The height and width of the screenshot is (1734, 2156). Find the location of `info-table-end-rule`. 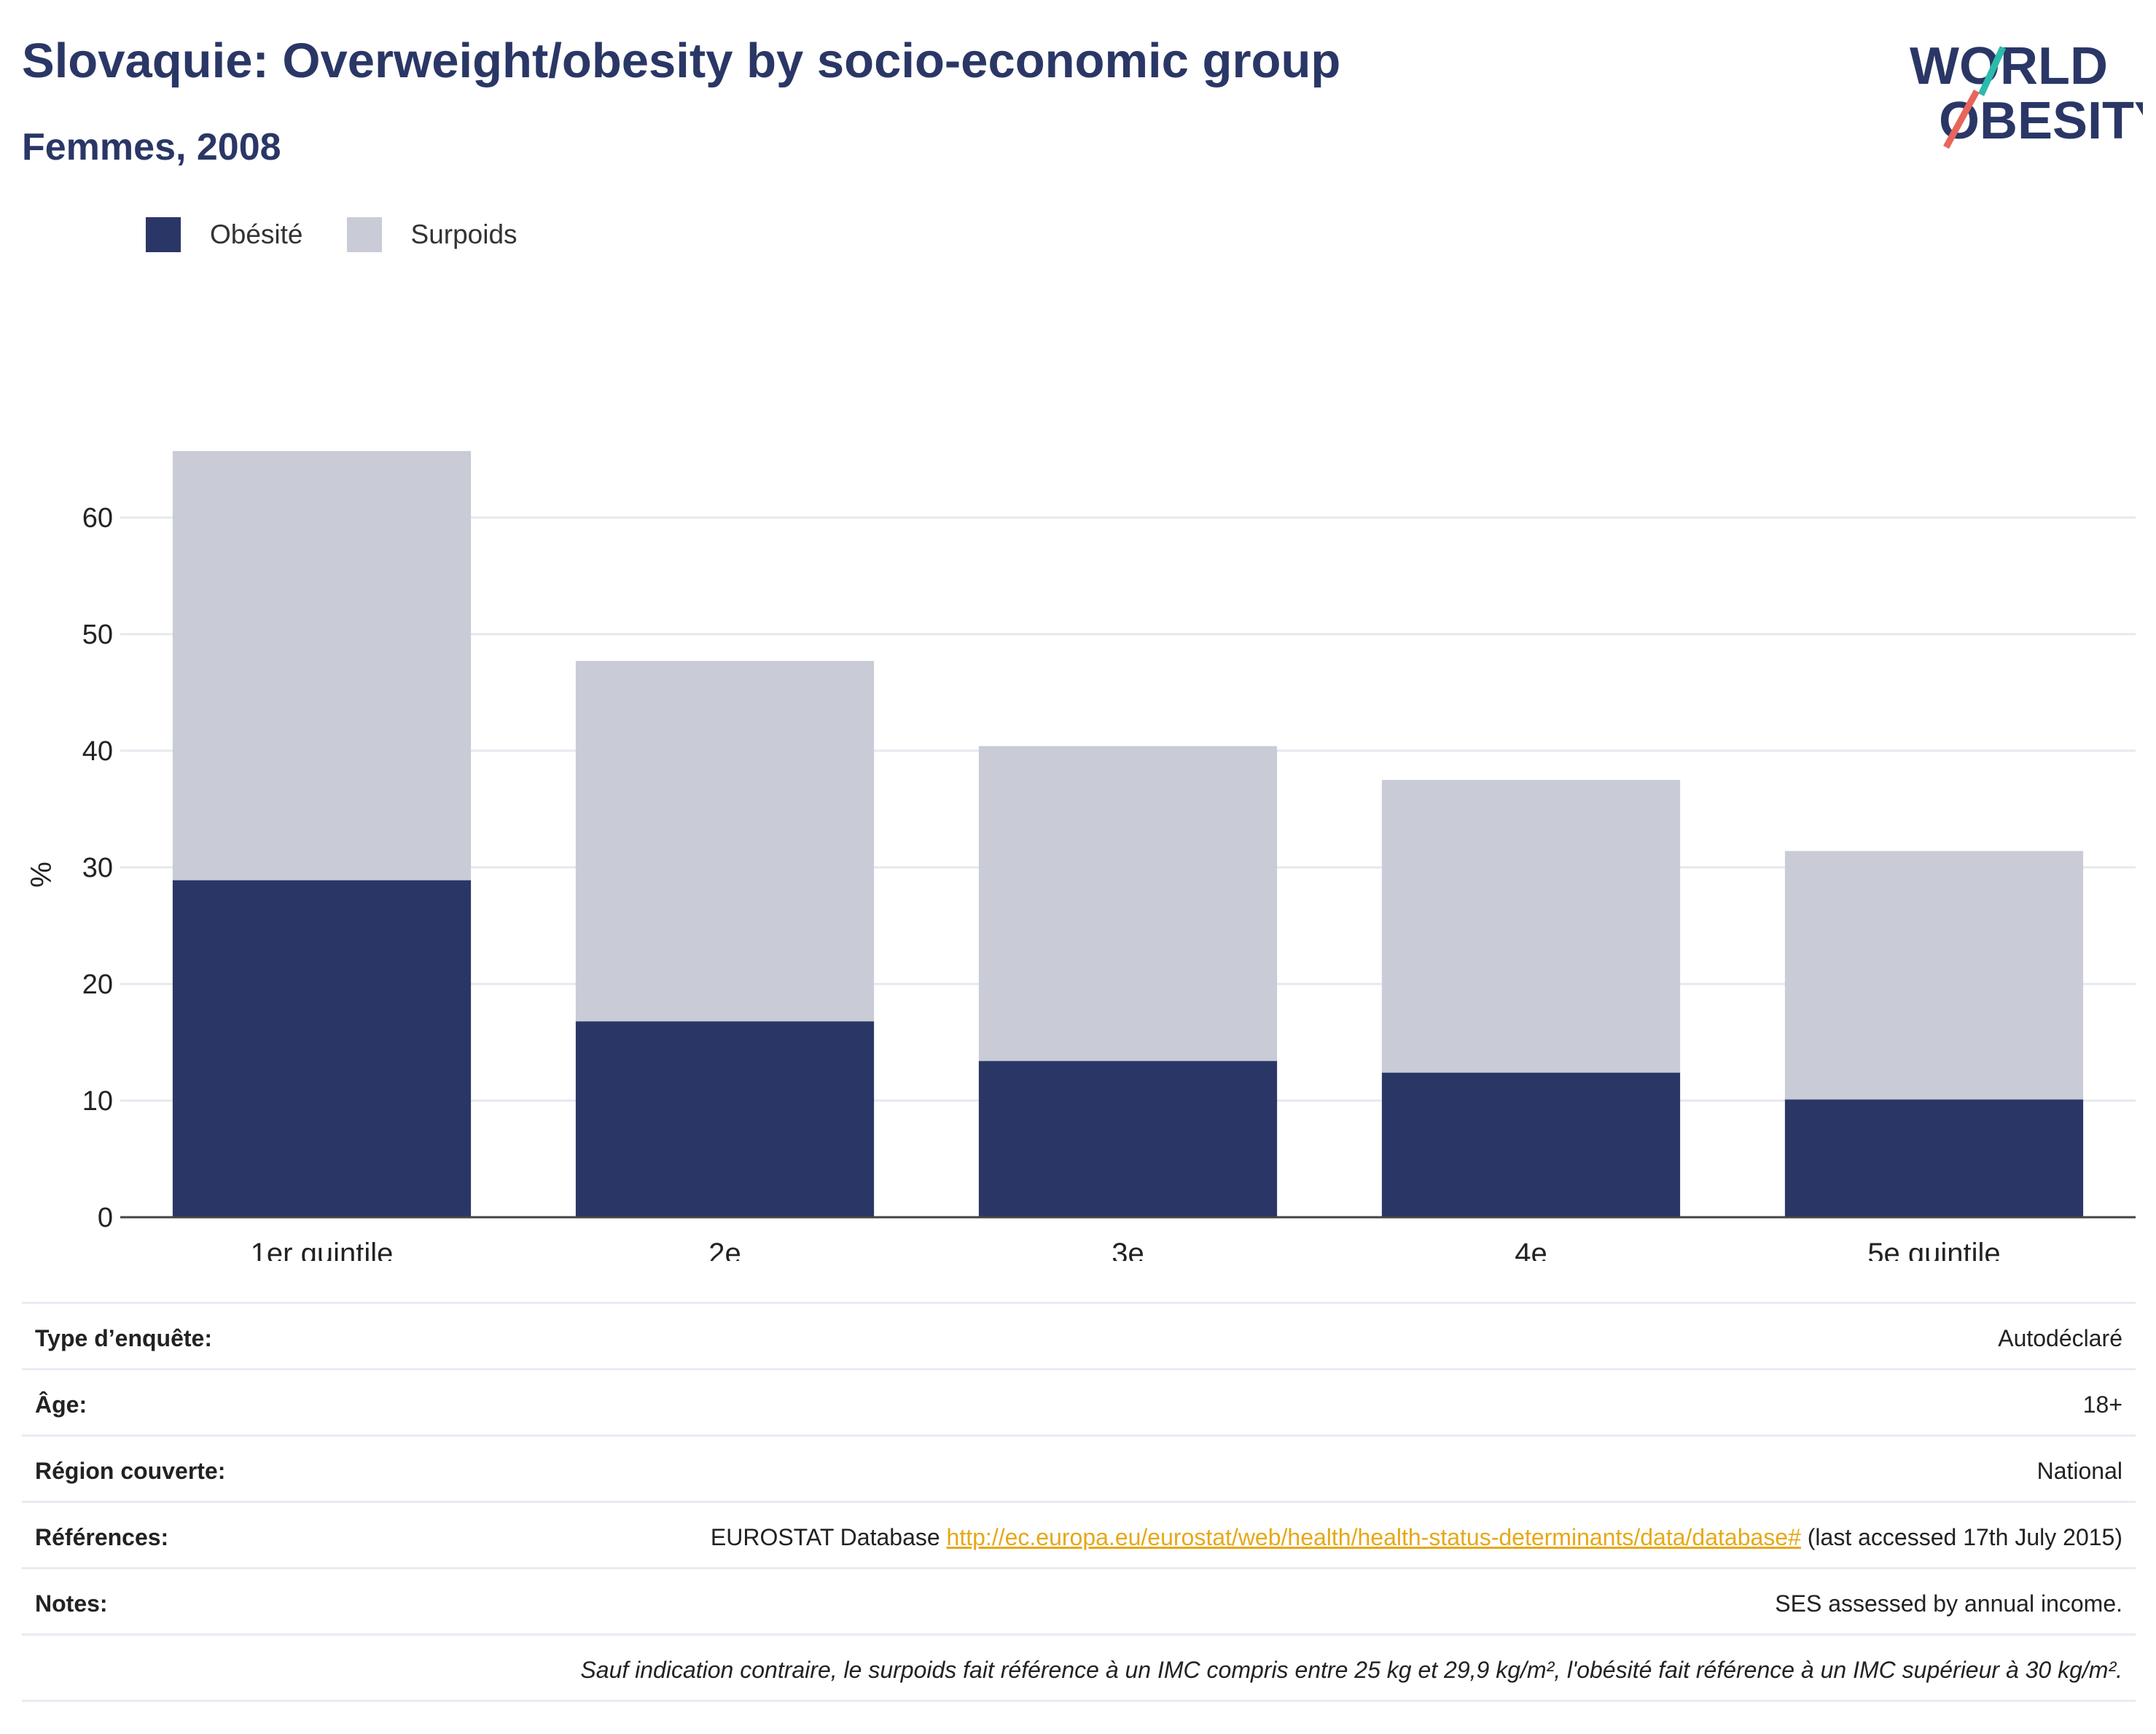

info-table-end-rule is located at coordinates (1079, 1701).